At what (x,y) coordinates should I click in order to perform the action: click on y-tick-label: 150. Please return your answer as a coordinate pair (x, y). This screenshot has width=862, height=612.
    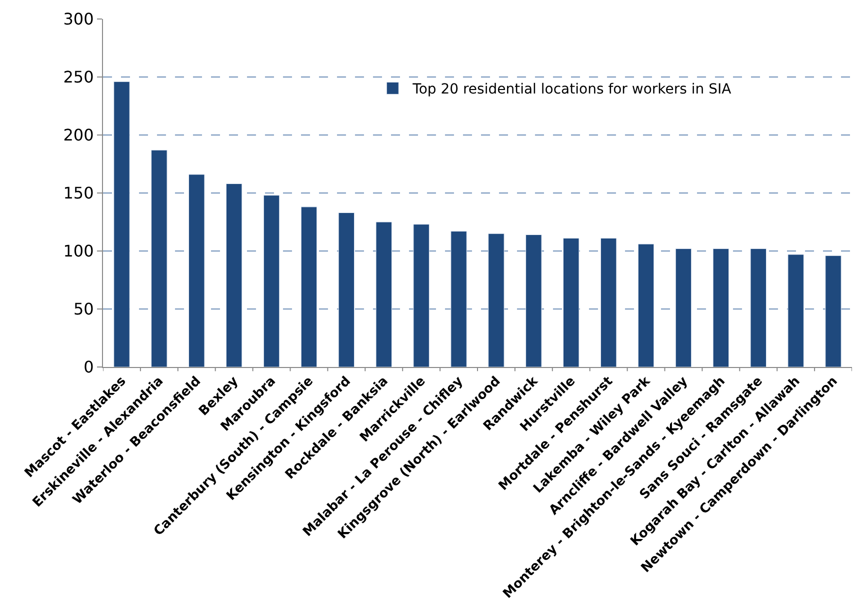
    Looking at the image, I should click on (78, 193).